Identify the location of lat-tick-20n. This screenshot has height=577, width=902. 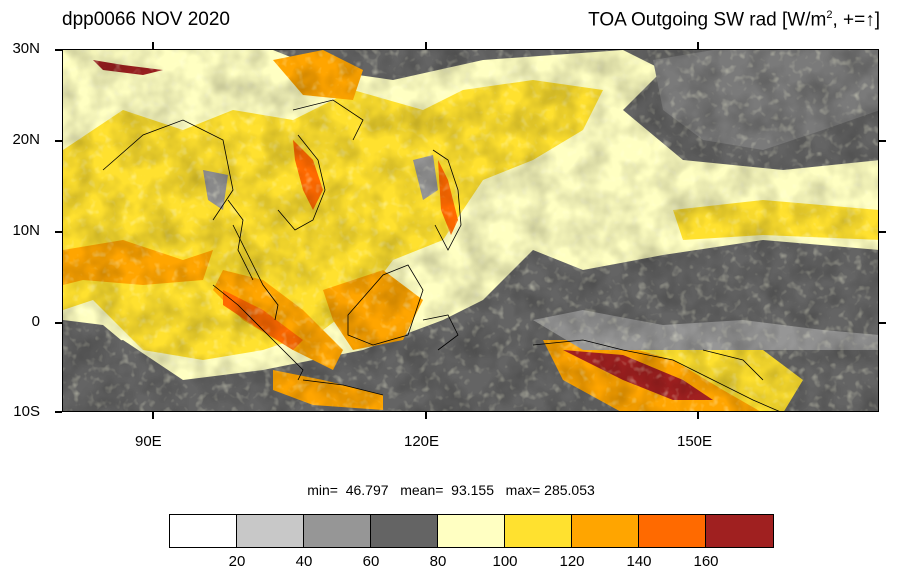
(58, 141).